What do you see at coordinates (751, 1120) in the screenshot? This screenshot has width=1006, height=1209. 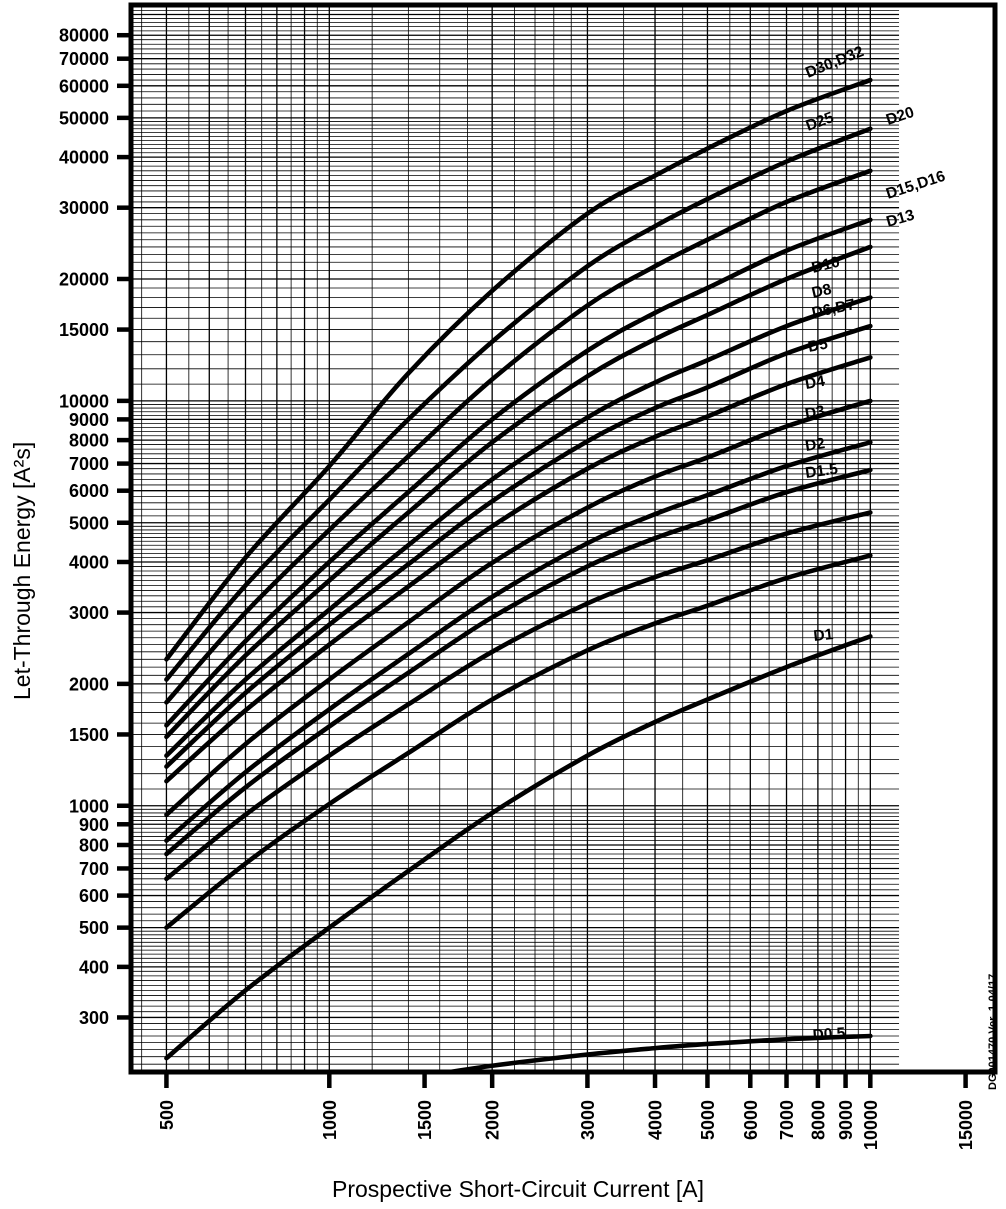 I see `x-tick-label: 6000` at bounding box center [751, 1120].